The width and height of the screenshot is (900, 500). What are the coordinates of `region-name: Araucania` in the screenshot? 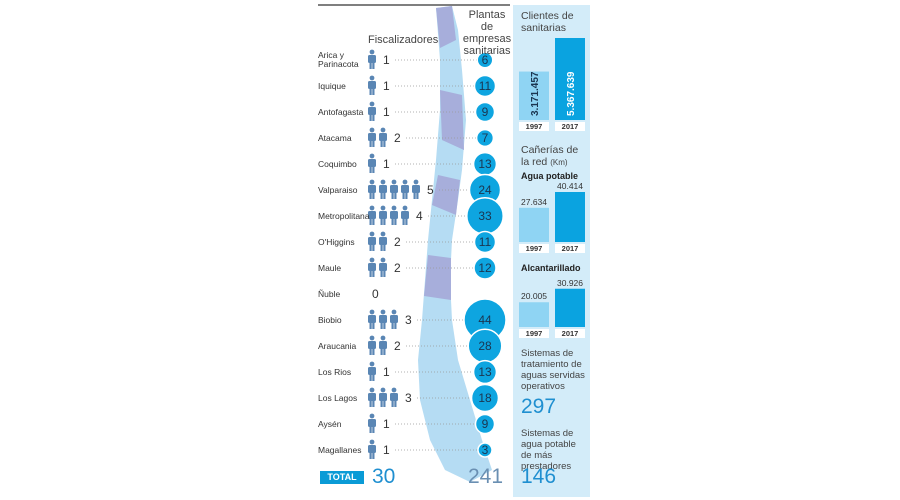 It's located at (337, 345).